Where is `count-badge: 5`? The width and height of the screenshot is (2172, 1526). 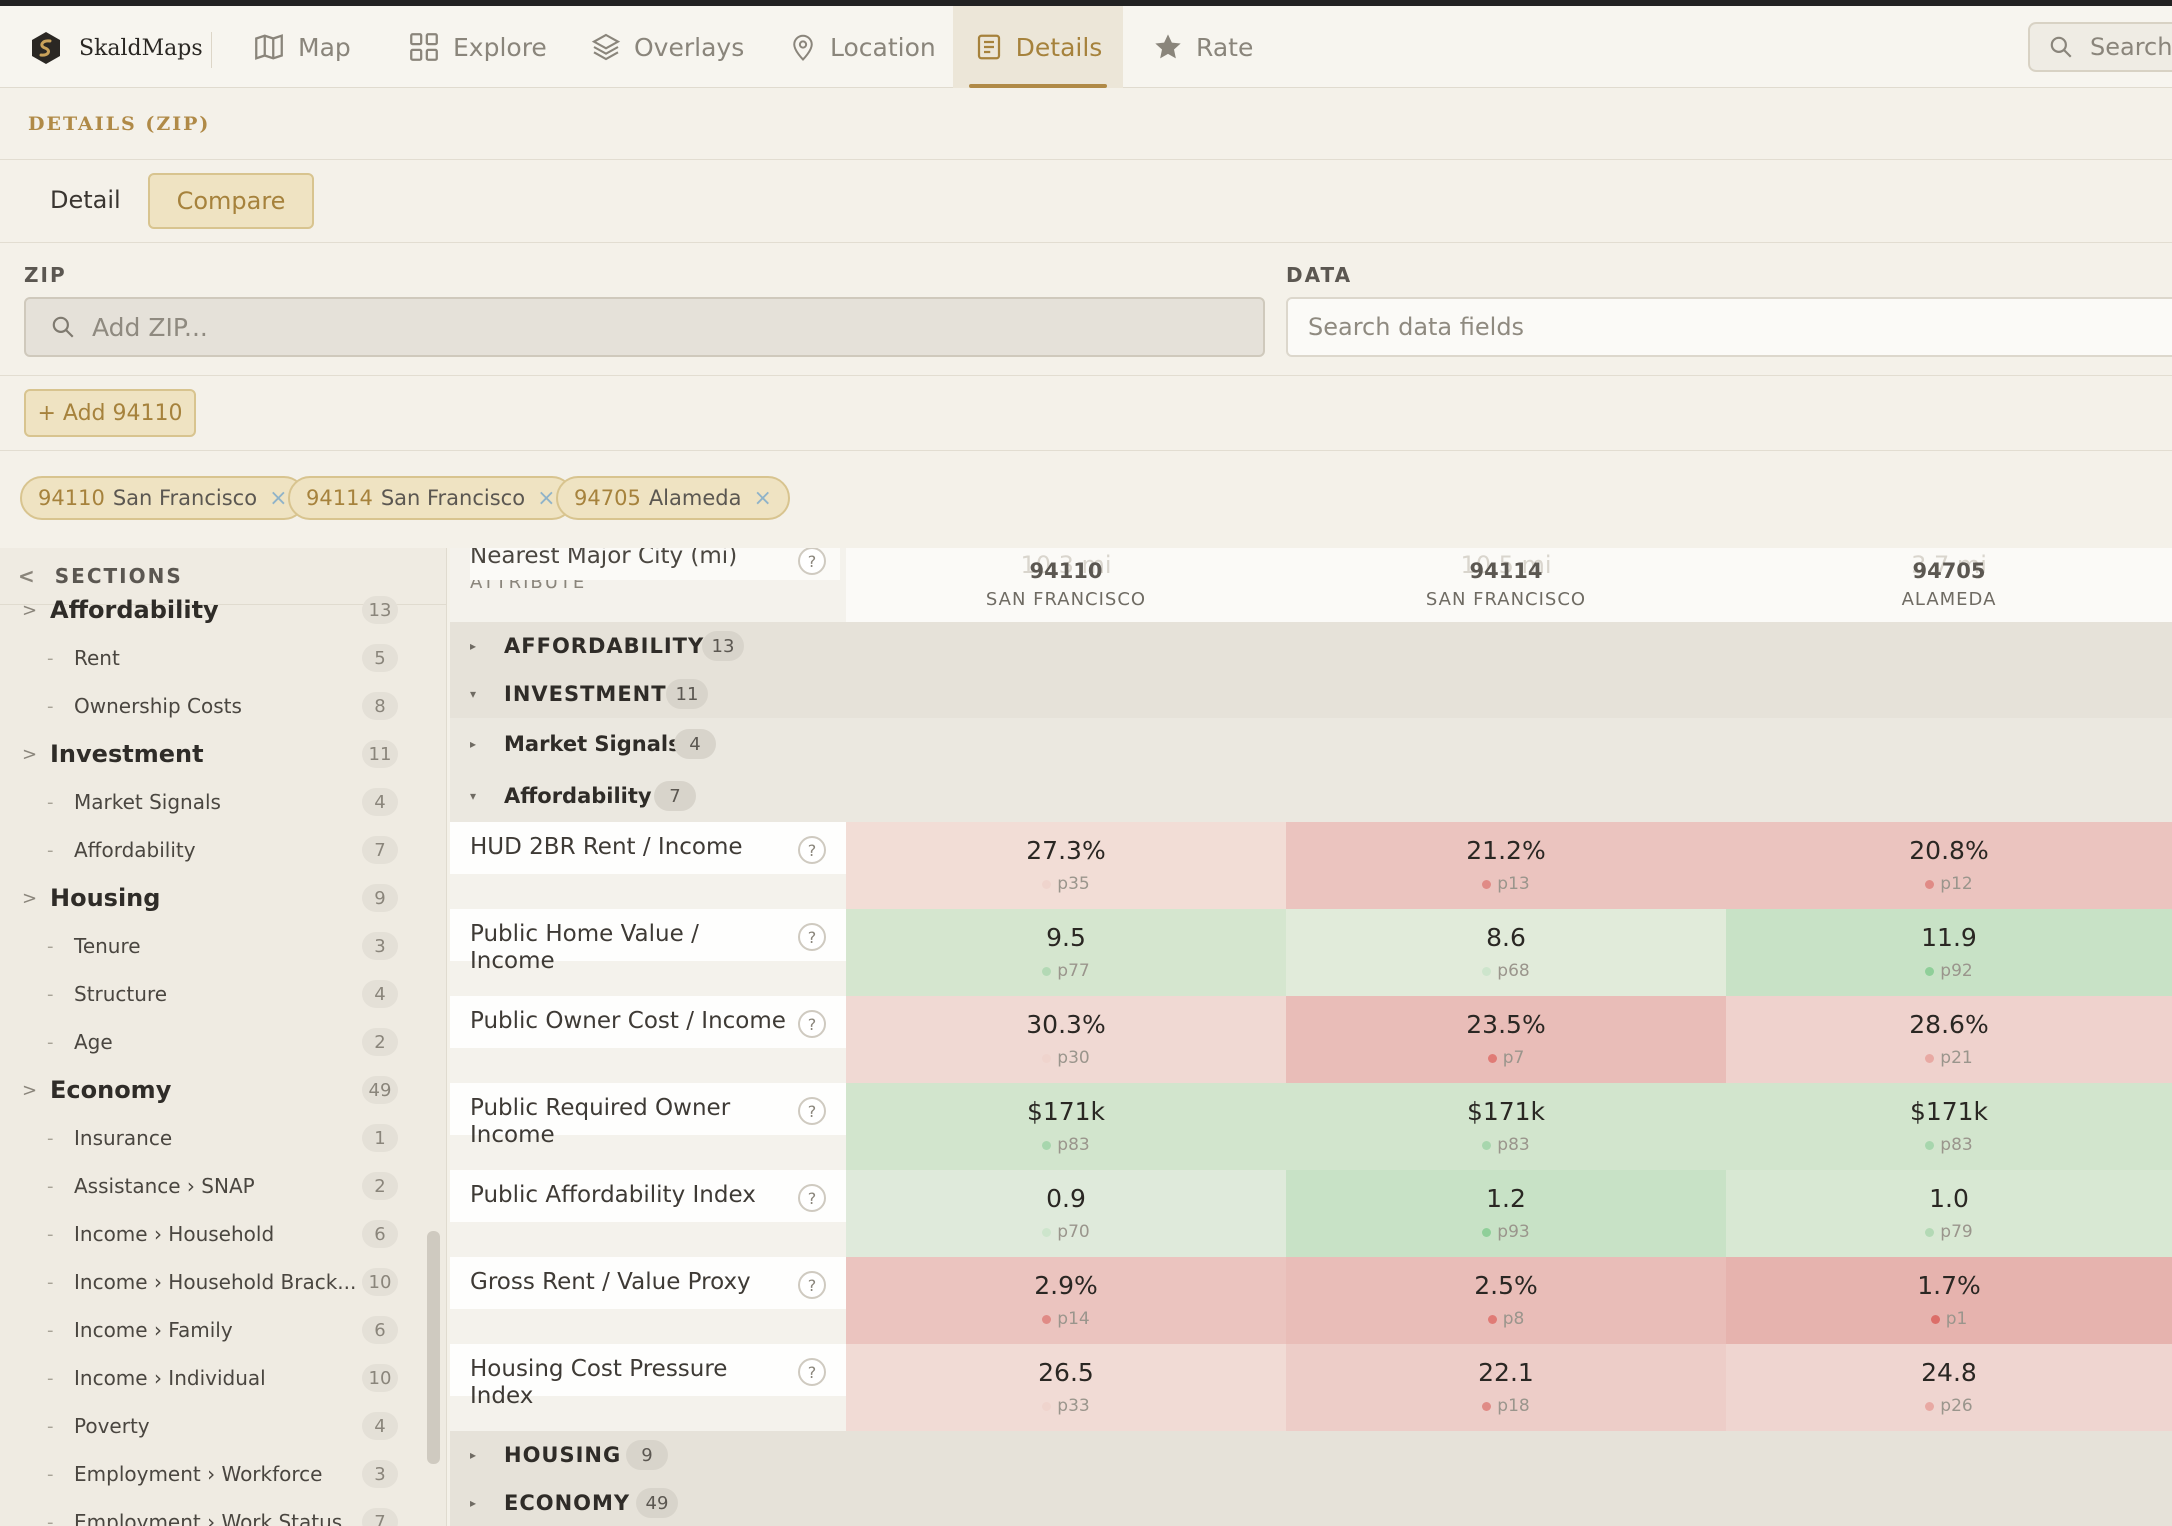 count-badge: 5 is located at coordinates (380, 658).